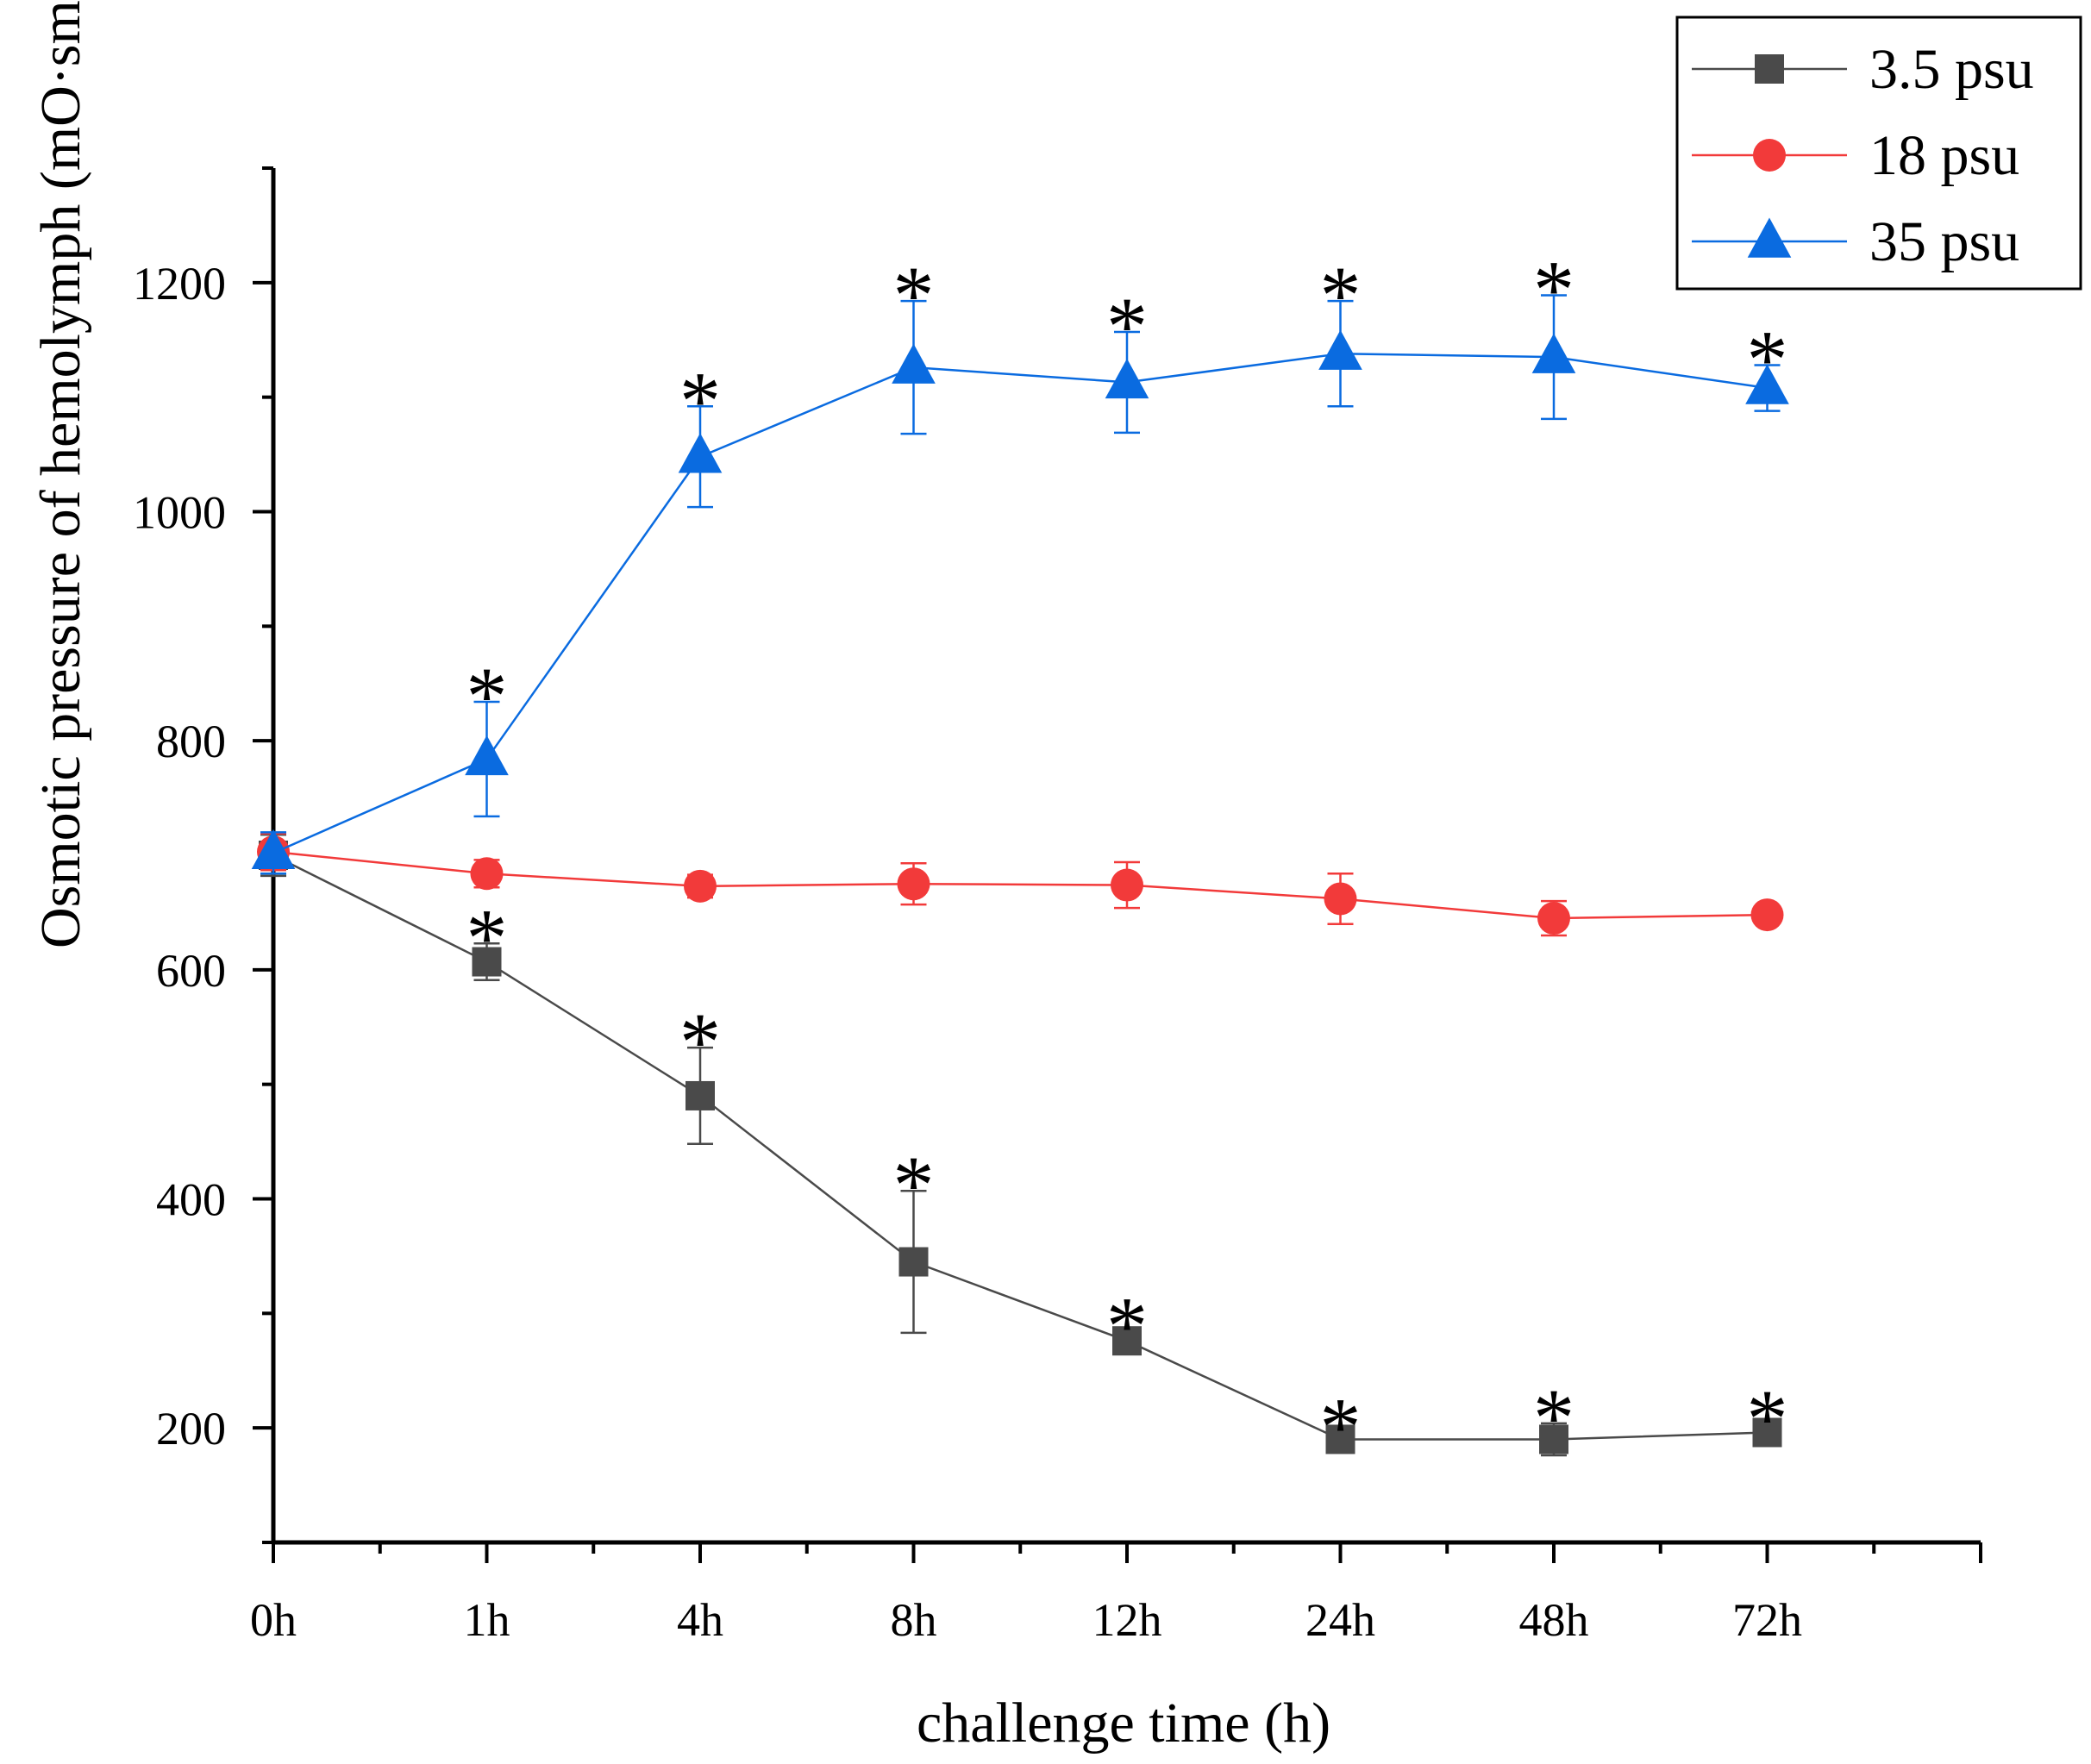 Image resolution: width=2091 pixels, height=1764 pixels. What do you see at coordinates (1127, 1620) in the screenshot?
I see `x-tick-label: 12h` at bounding box center [1127, 1620].